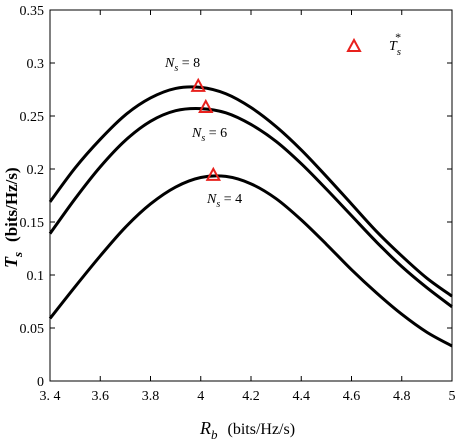  Describe the element at coordinates (352, 396) in the screenshot. I see `x-tick-label: 4.6` at that location.